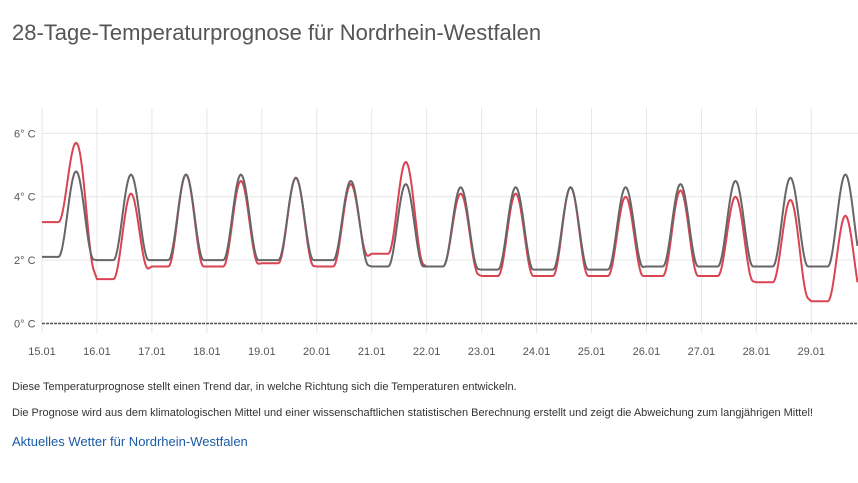 The width and height of the screenshot is (858, 483). What do you see at coordinates (812, 352) in the screenshot?
I see `x-tick-label: 29.01` at bounding box center [812, 352].